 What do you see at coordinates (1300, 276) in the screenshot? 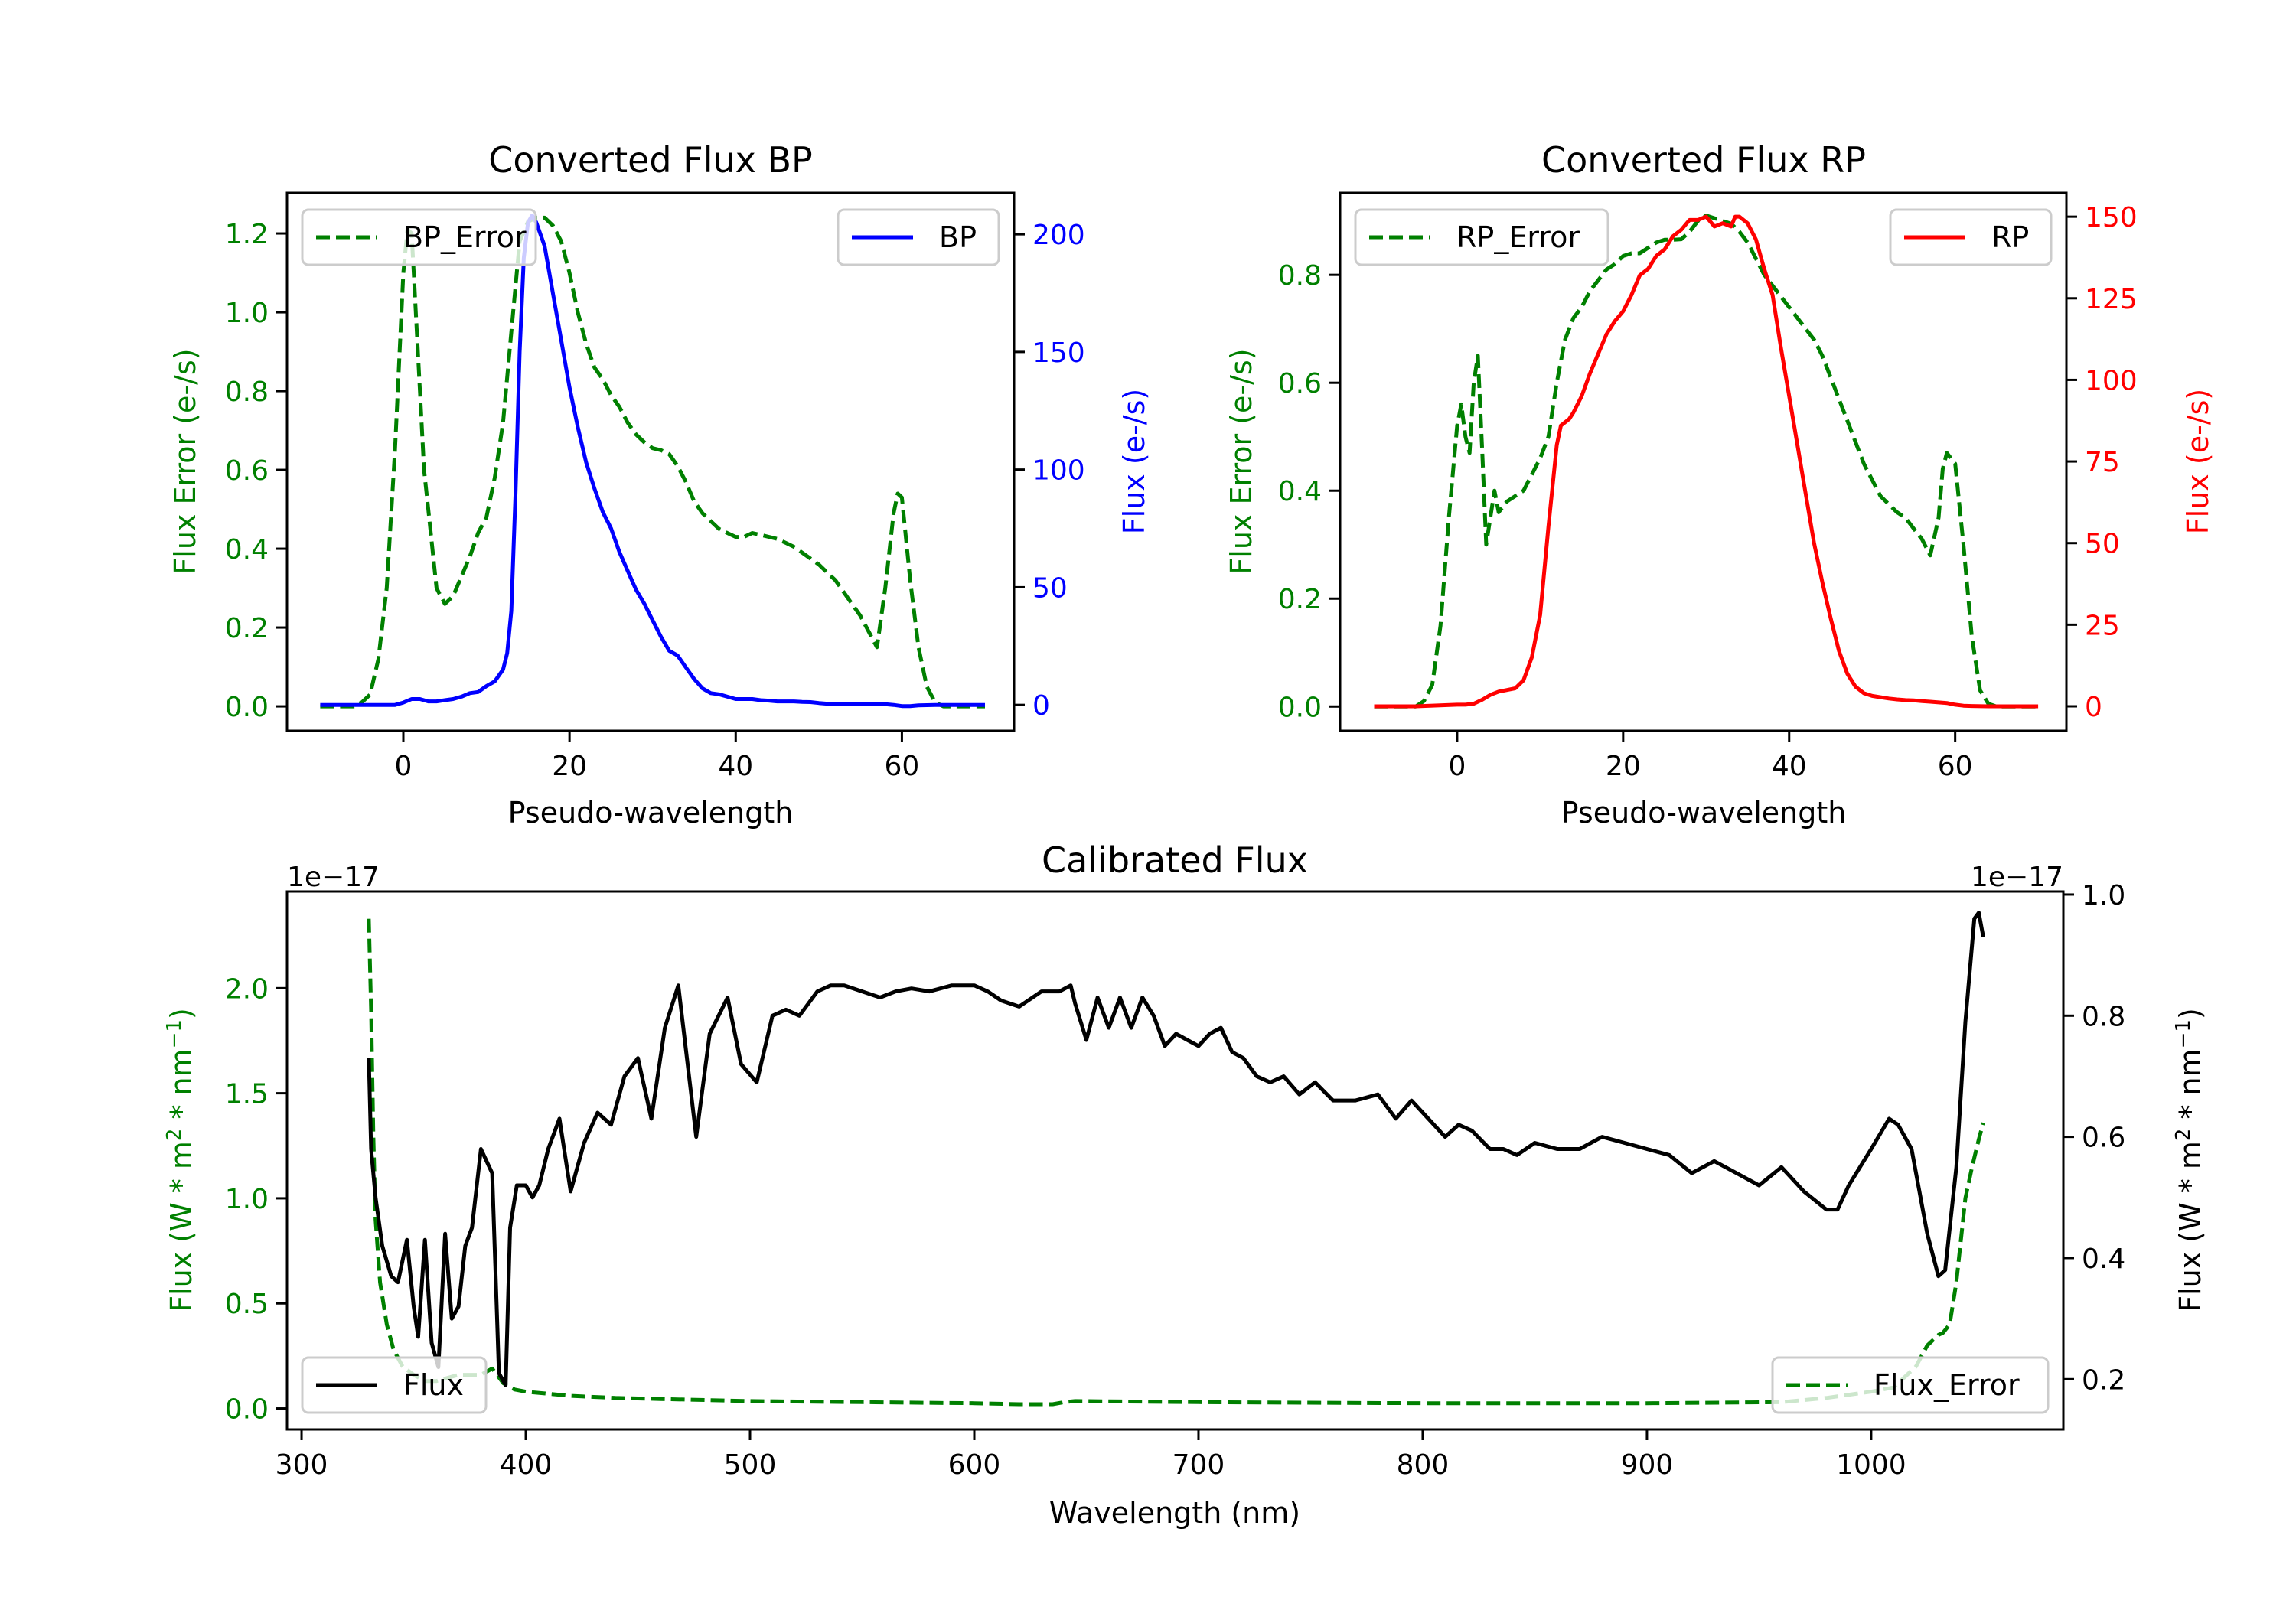
I see `rp-ytick-left-label: 0.8` at bounding box center [1300, 276].